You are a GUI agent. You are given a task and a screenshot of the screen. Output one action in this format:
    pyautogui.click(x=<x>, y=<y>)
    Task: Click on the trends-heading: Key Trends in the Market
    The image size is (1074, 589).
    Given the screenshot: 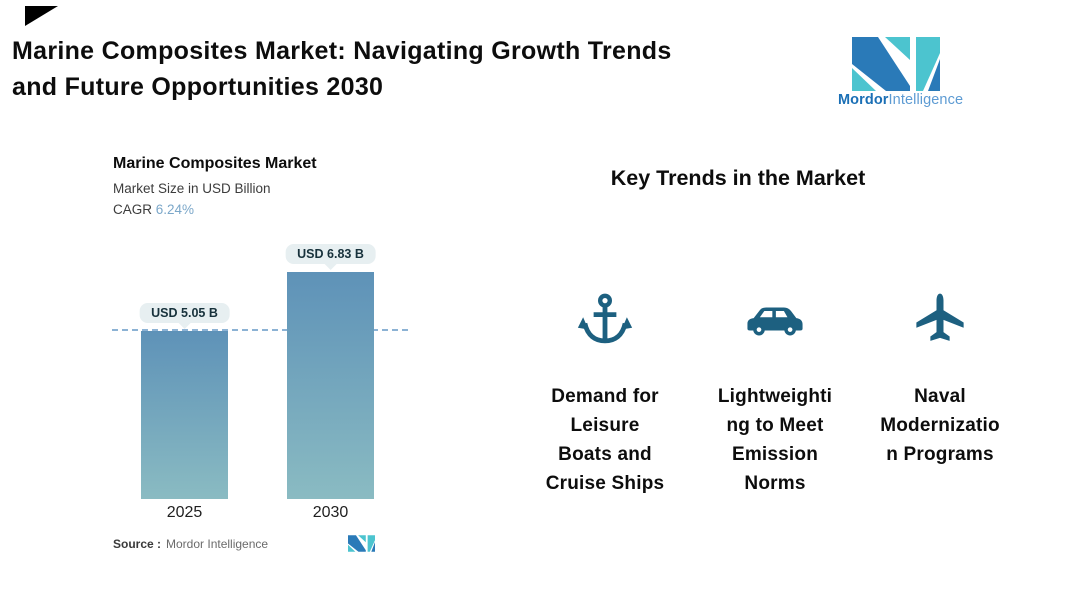 What is the action you would take?
    pyautogui.click(x=738, y=178)
    